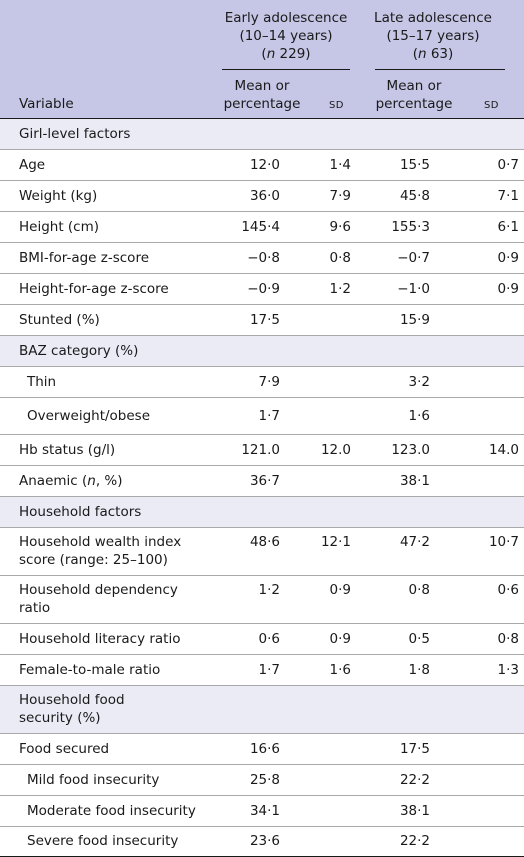  What do you see at coordinates (269, 590) in the screenshot?
I see `early-mean-cell: 1·2` at bounding box center [269, 590].